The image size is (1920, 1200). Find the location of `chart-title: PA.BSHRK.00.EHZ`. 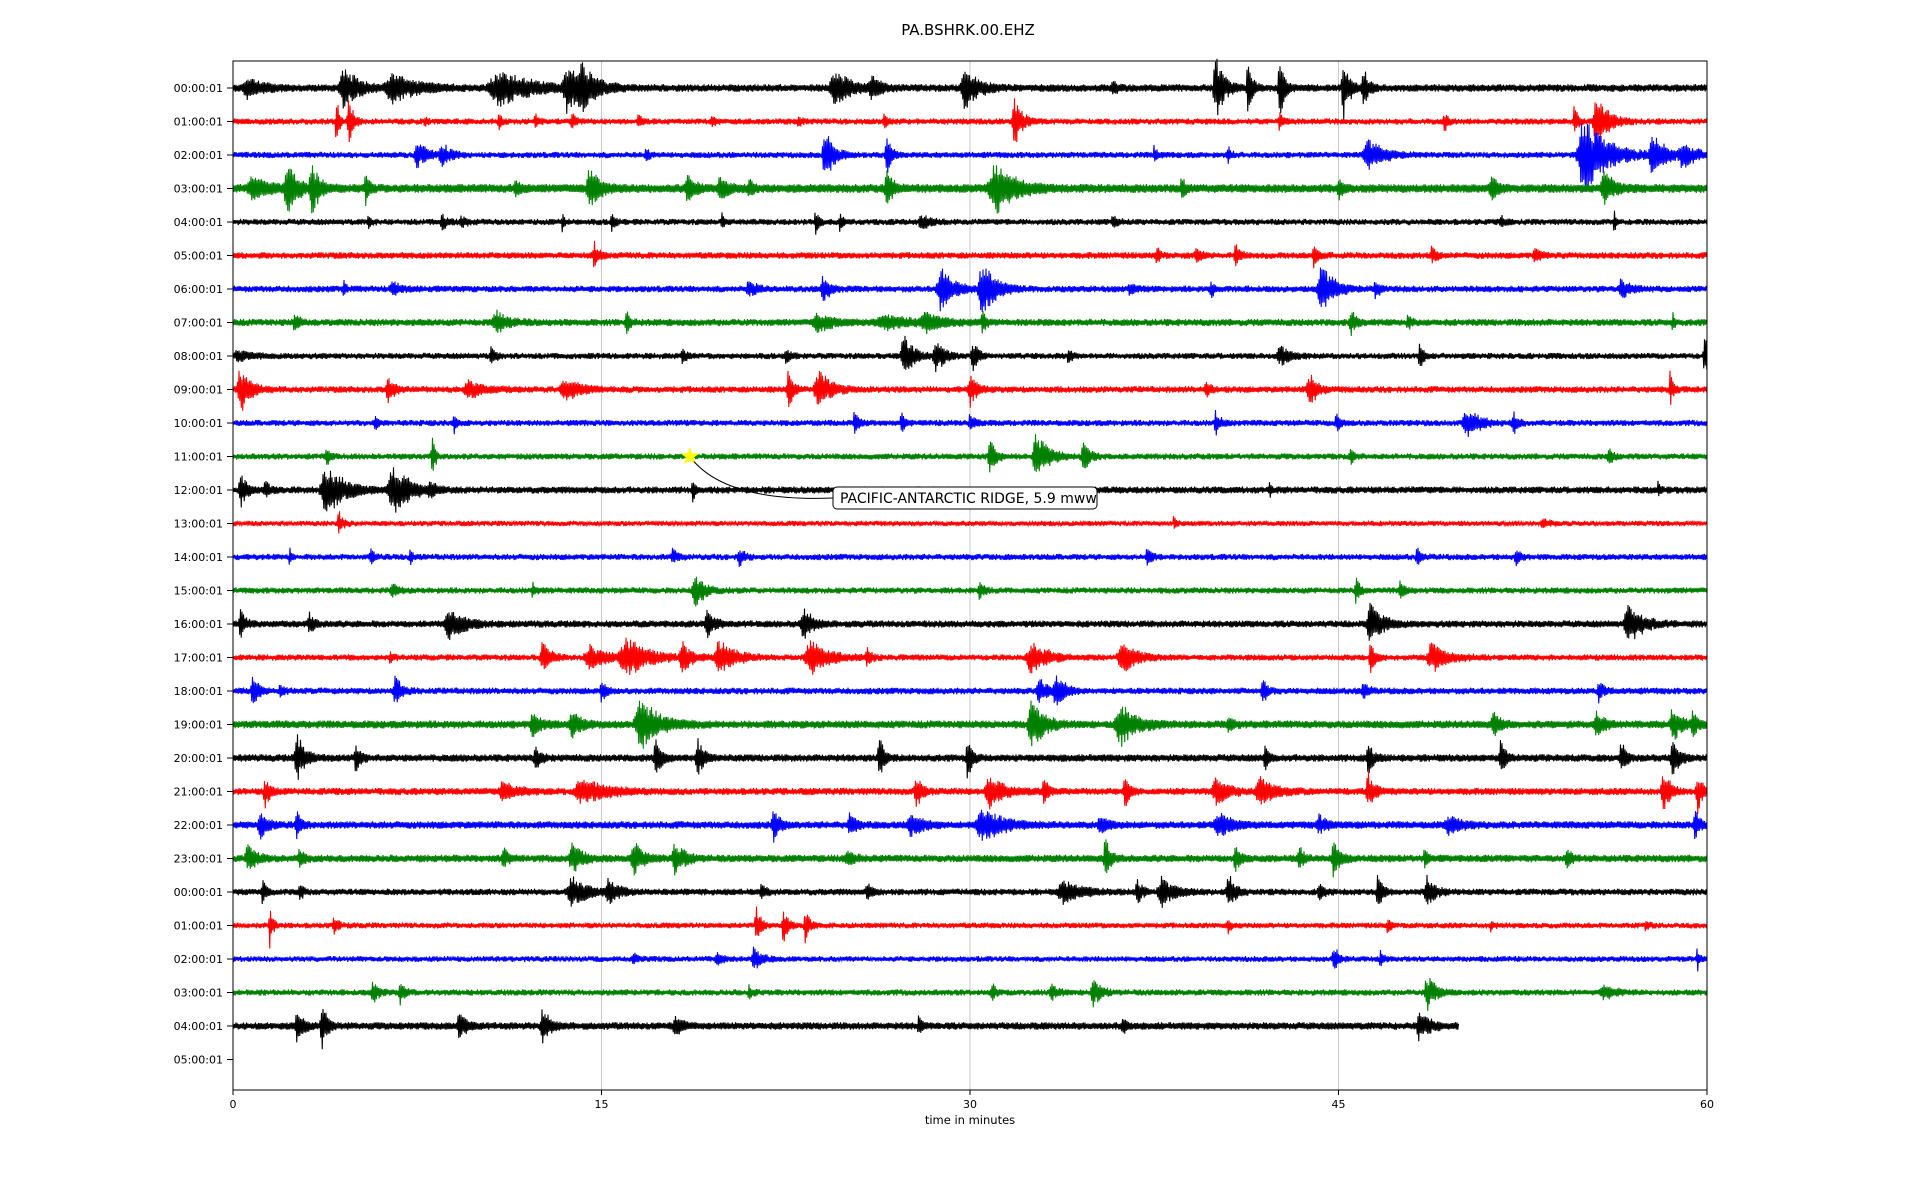

chart-title: PA.BSHRK.00.EHZ is located at coordinates (968, 30).